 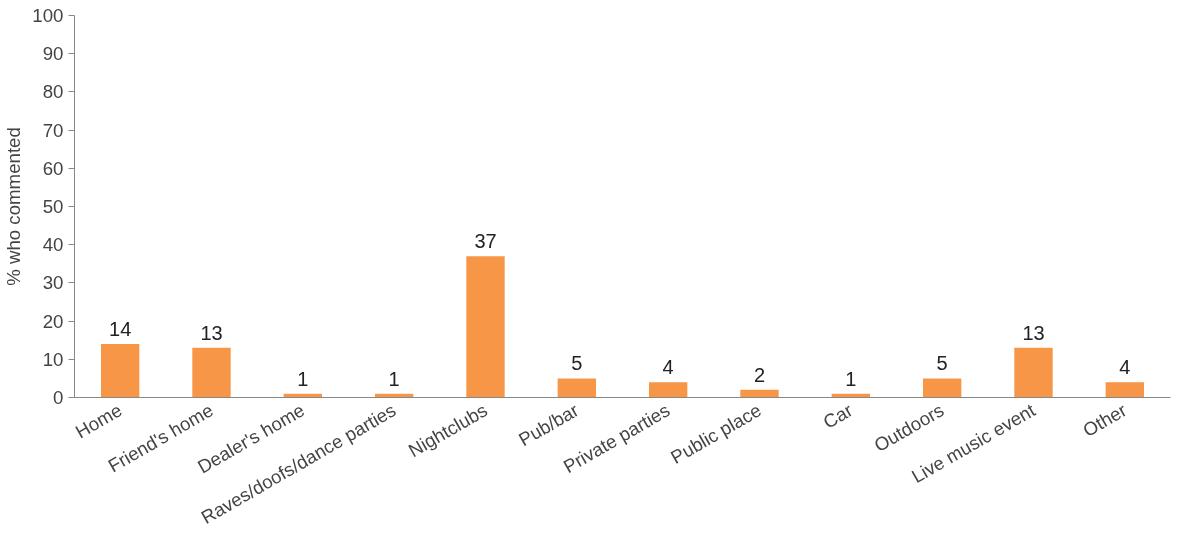 What do you see at coordinates (53, 130) in the screenshot?
I see `y-tick-label: 70` at bounding box center [53, 130].